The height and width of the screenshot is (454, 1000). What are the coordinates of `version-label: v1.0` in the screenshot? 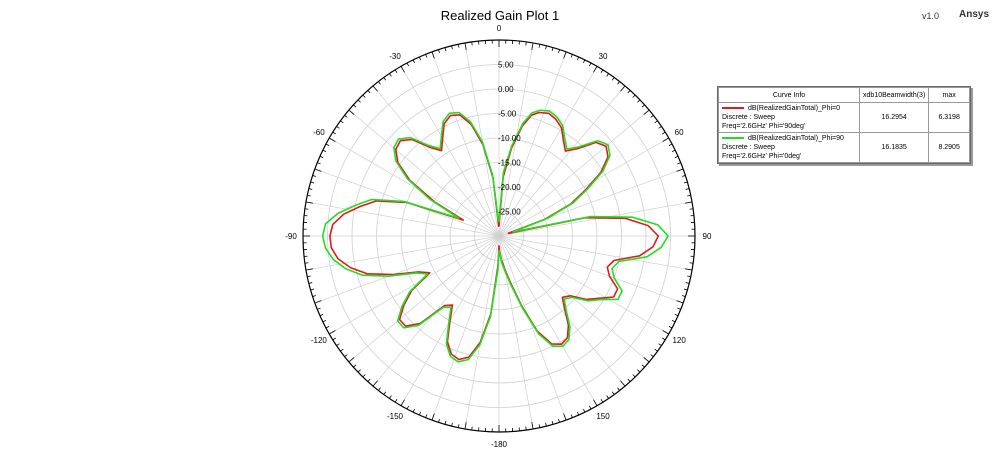 It's located at (931, 16).